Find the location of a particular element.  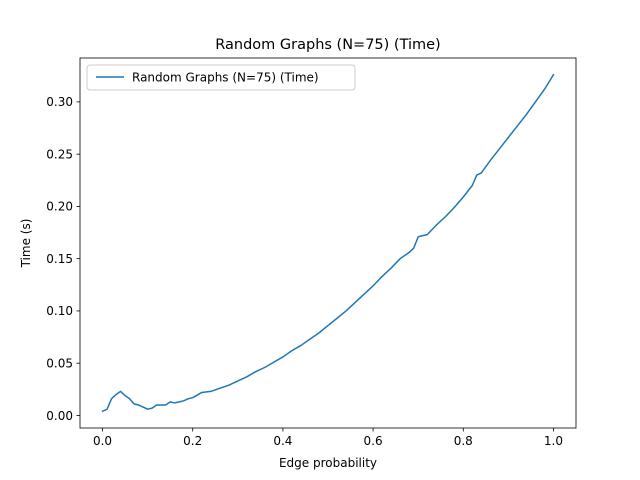

y-tick-label: 0.10 is located at coordinates (59, 311).